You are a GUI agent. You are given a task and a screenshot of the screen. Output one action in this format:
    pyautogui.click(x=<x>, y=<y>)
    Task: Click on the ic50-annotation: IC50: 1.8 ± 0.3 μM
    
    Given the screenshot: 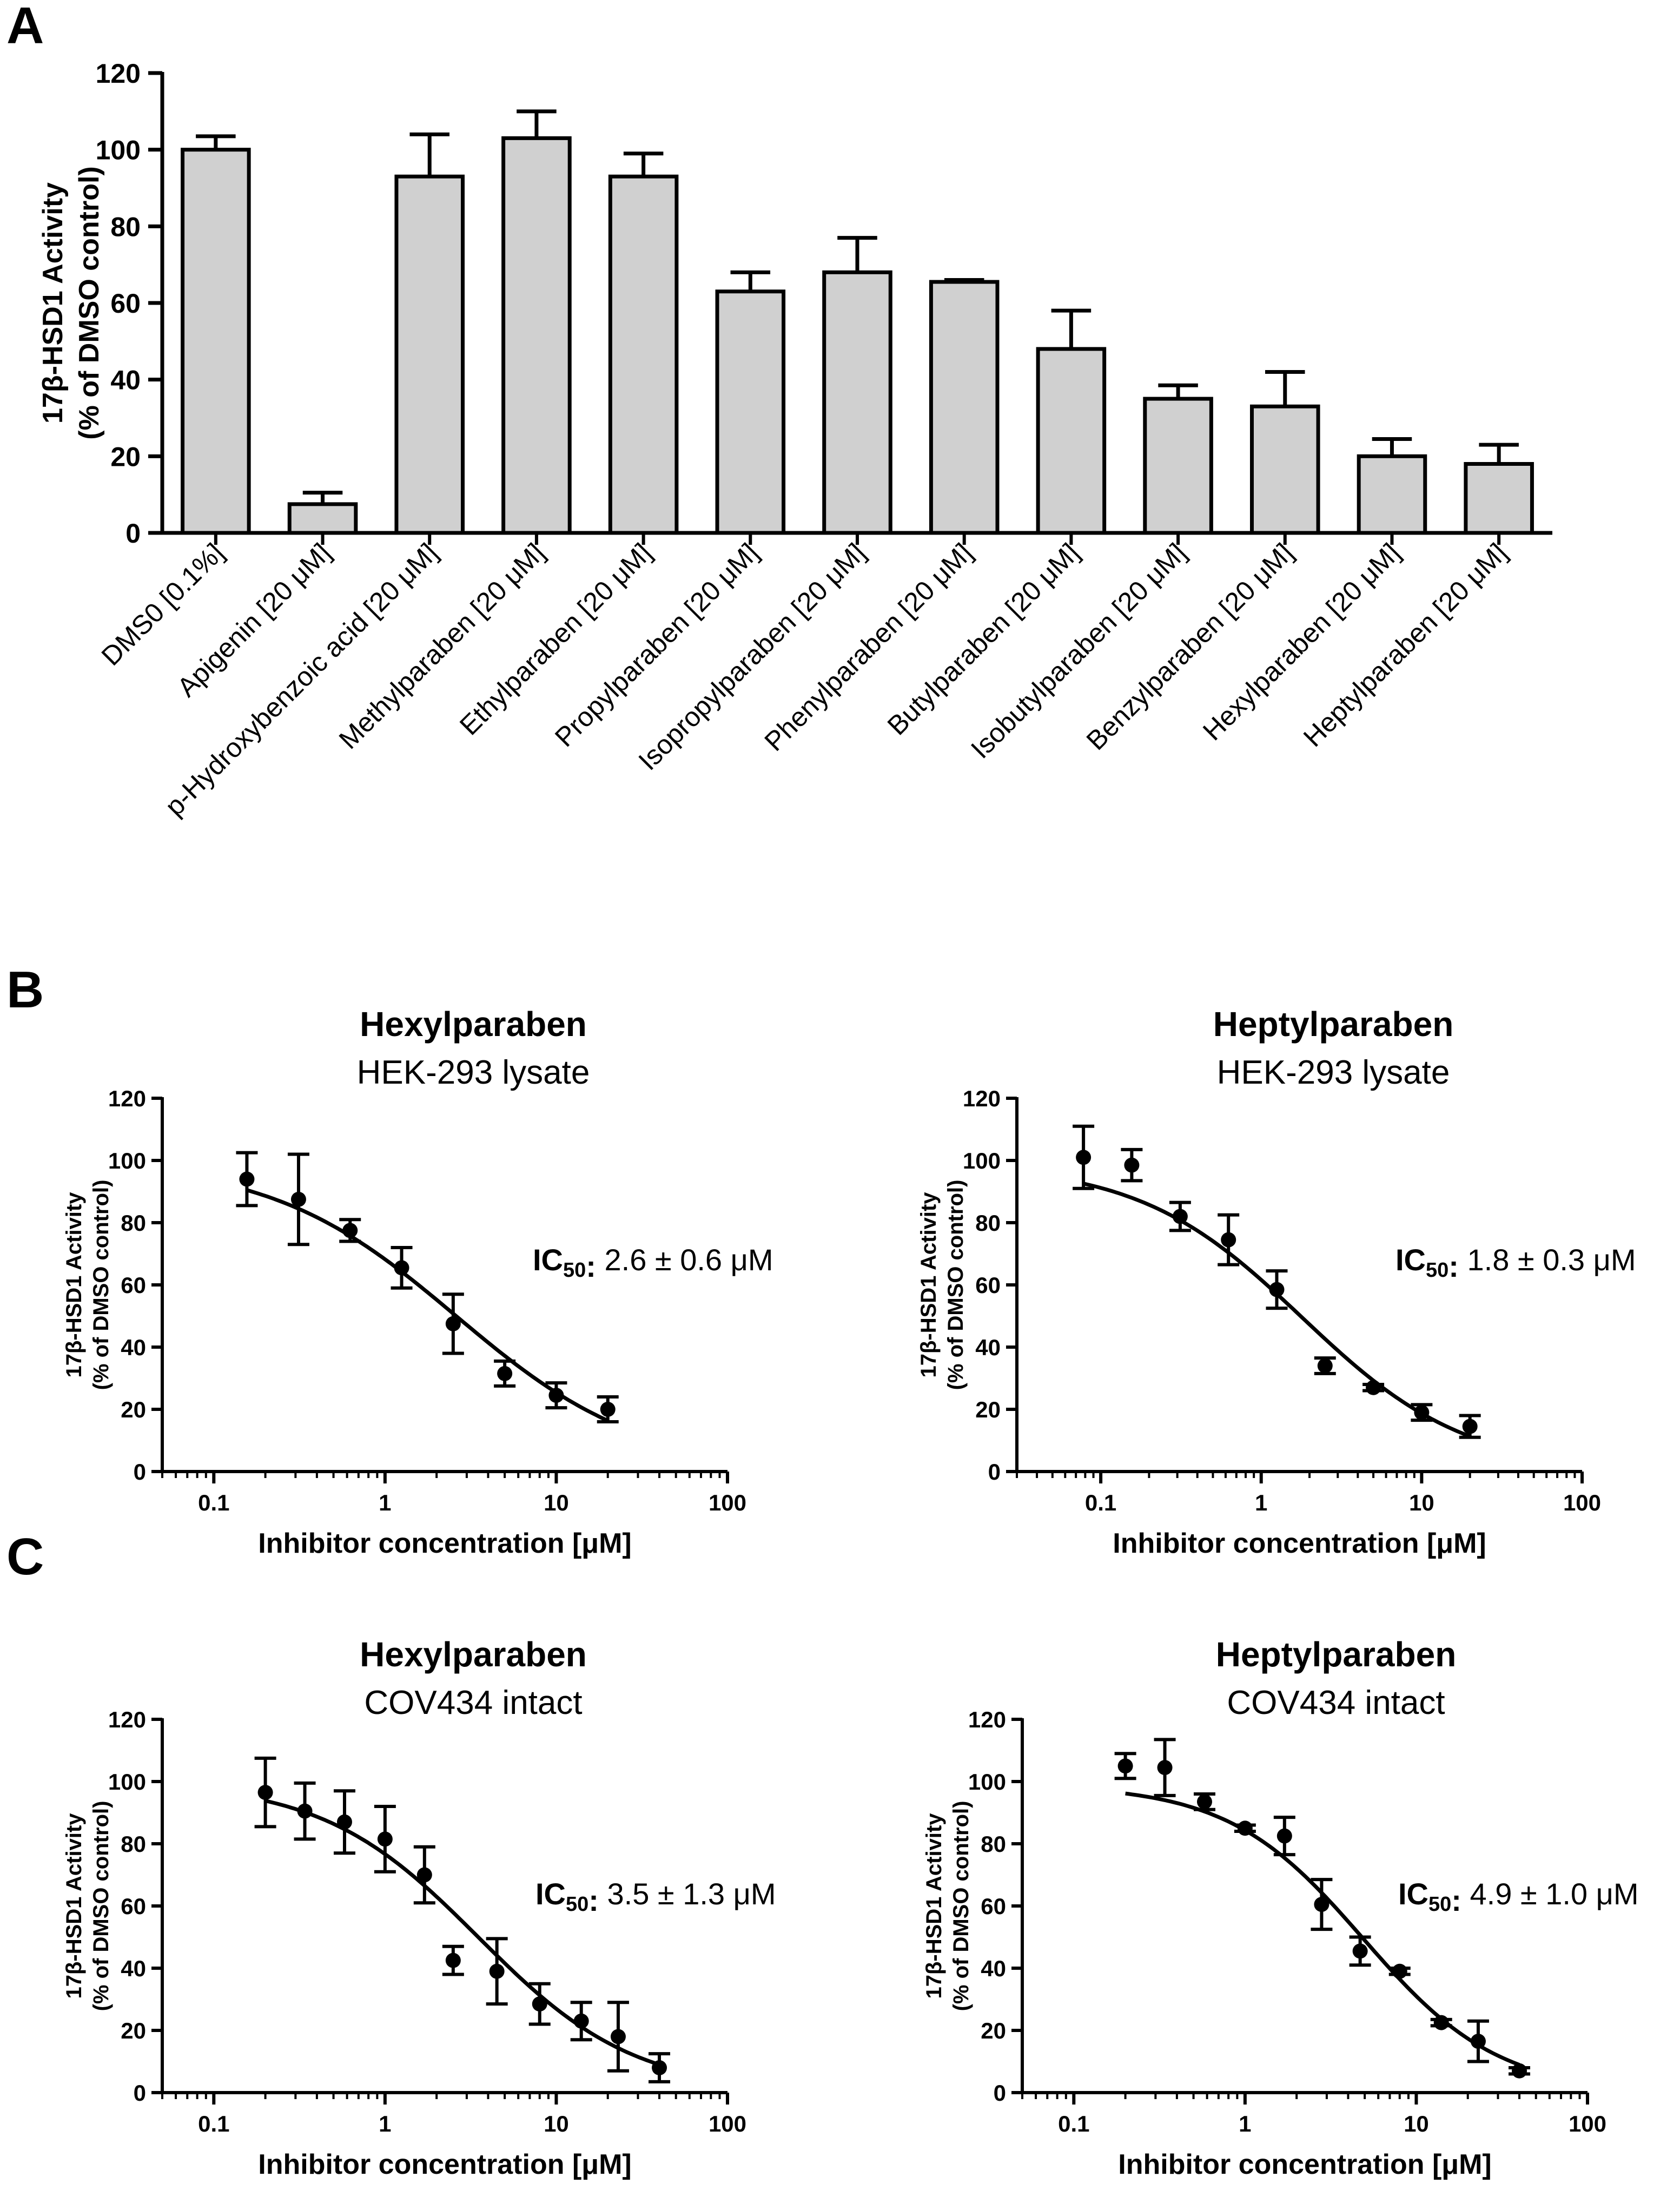 What is the action you would take?
    pyautogui.click(x=1516, y=1263)
    